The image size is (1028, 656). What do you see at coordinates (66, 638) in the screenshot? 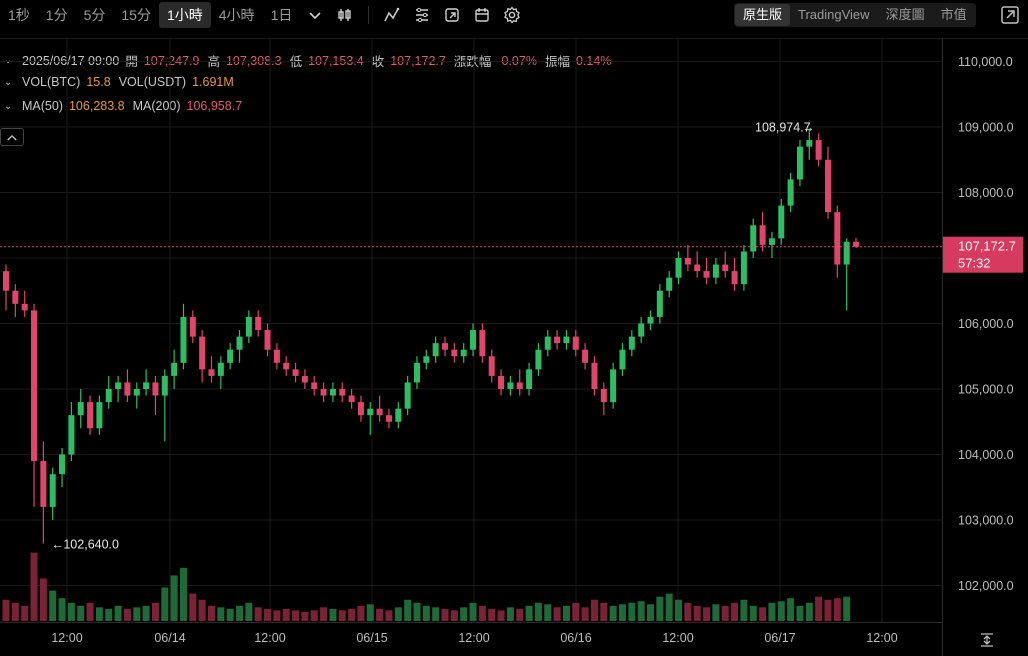
I see `x-tick-label: 12:00` at bounding box center [66, 638].